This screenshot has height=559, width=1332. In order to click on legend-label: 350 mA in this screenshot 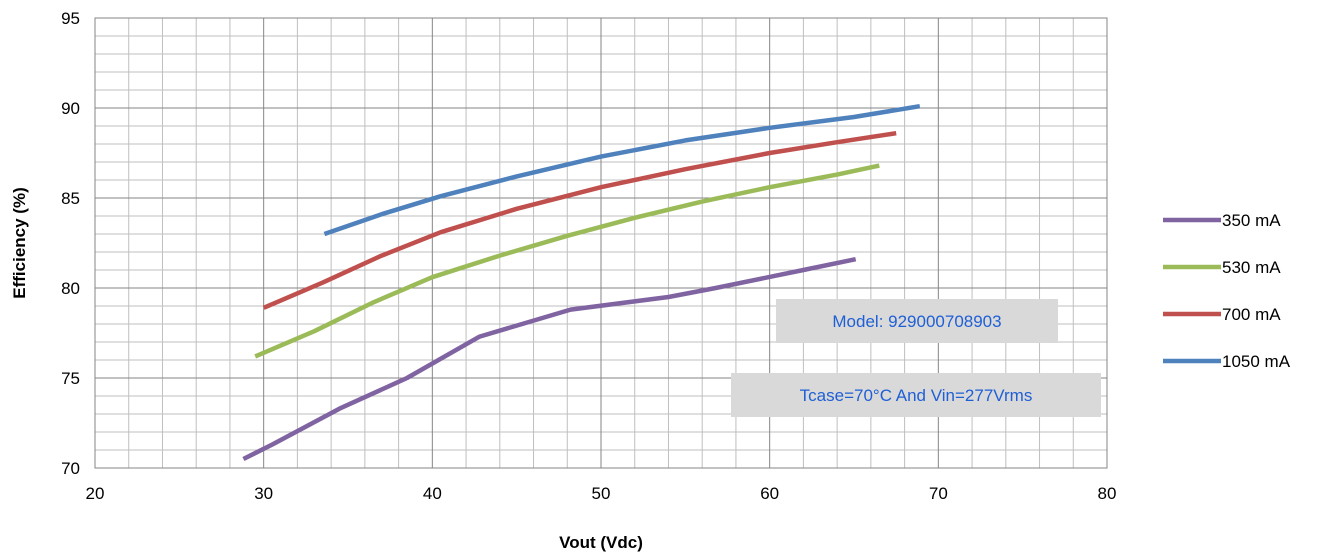, I will do `click(1251, 220)`.